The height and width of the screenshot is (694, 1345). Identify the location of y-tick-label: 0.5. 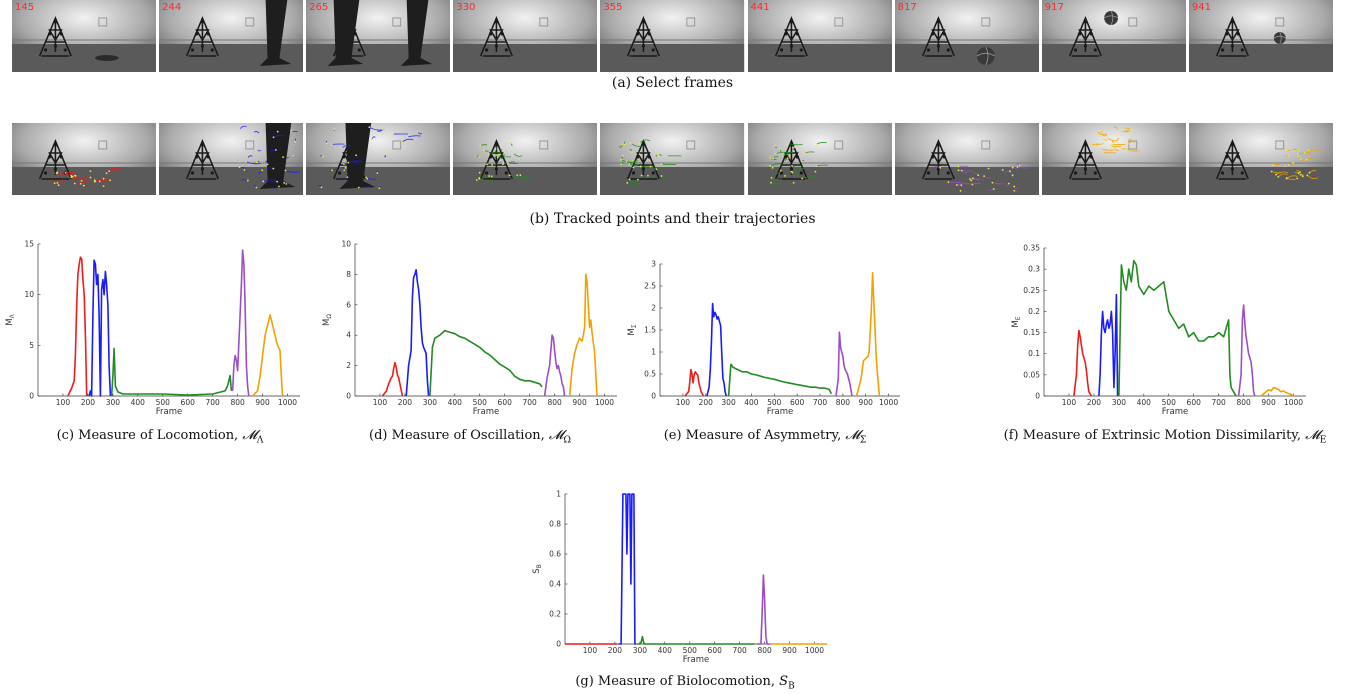
(650, 374).